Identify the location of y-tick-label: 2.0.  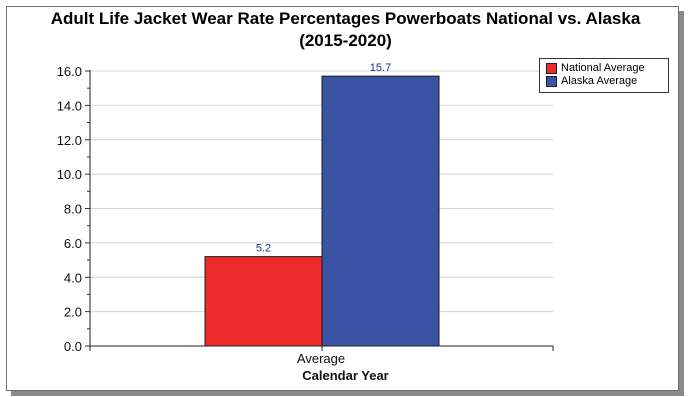
(73, 312).